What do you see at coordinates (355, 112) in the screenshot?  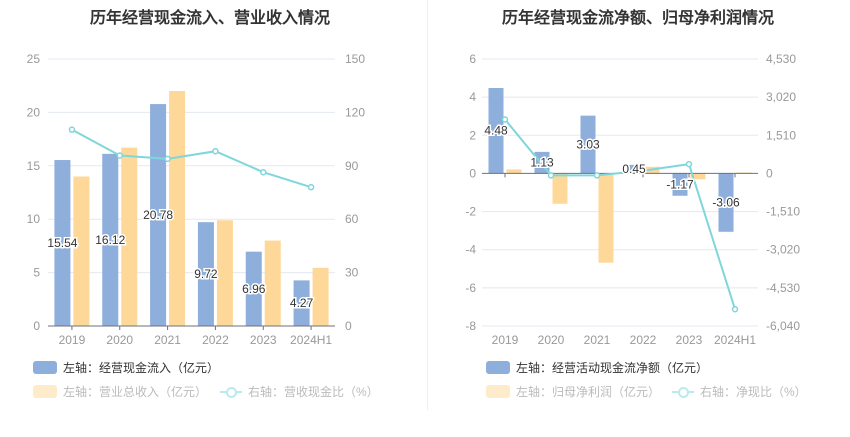 I see `right-axis-tick: 120` at bounding box center [355, 112].